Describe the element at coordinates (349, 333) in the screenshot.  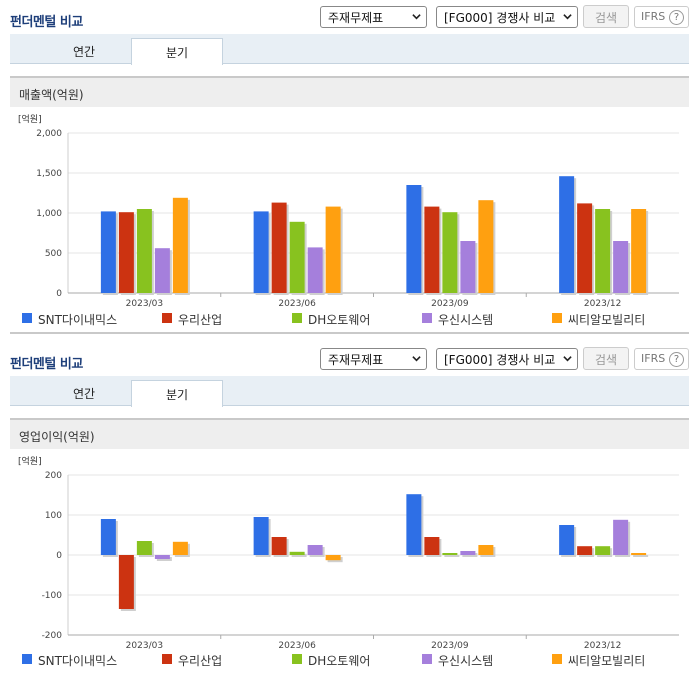
I see `panel-divider` at that location.